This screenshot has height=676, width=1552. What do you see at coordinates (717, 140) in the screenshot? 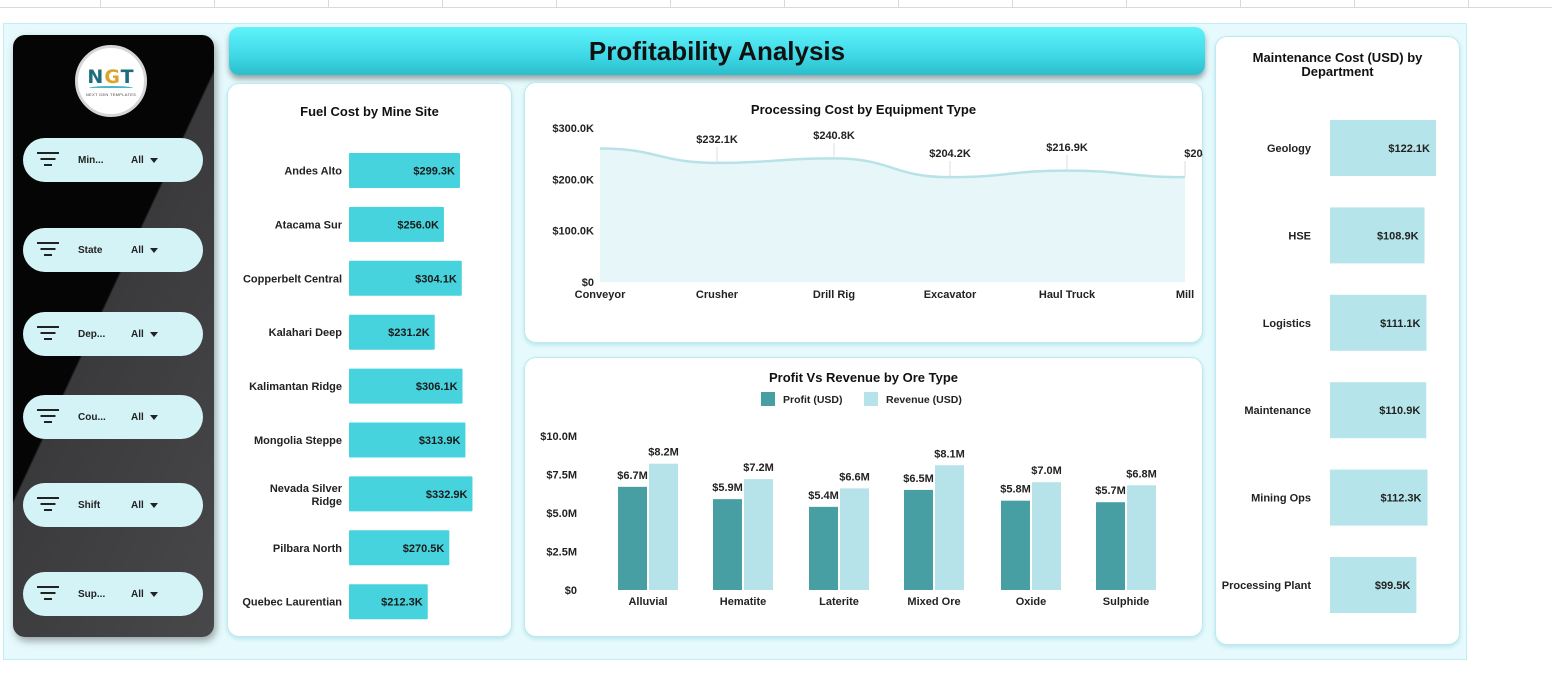
I see `processing-data-label: $232.1K` at bounding box center [717, 140].